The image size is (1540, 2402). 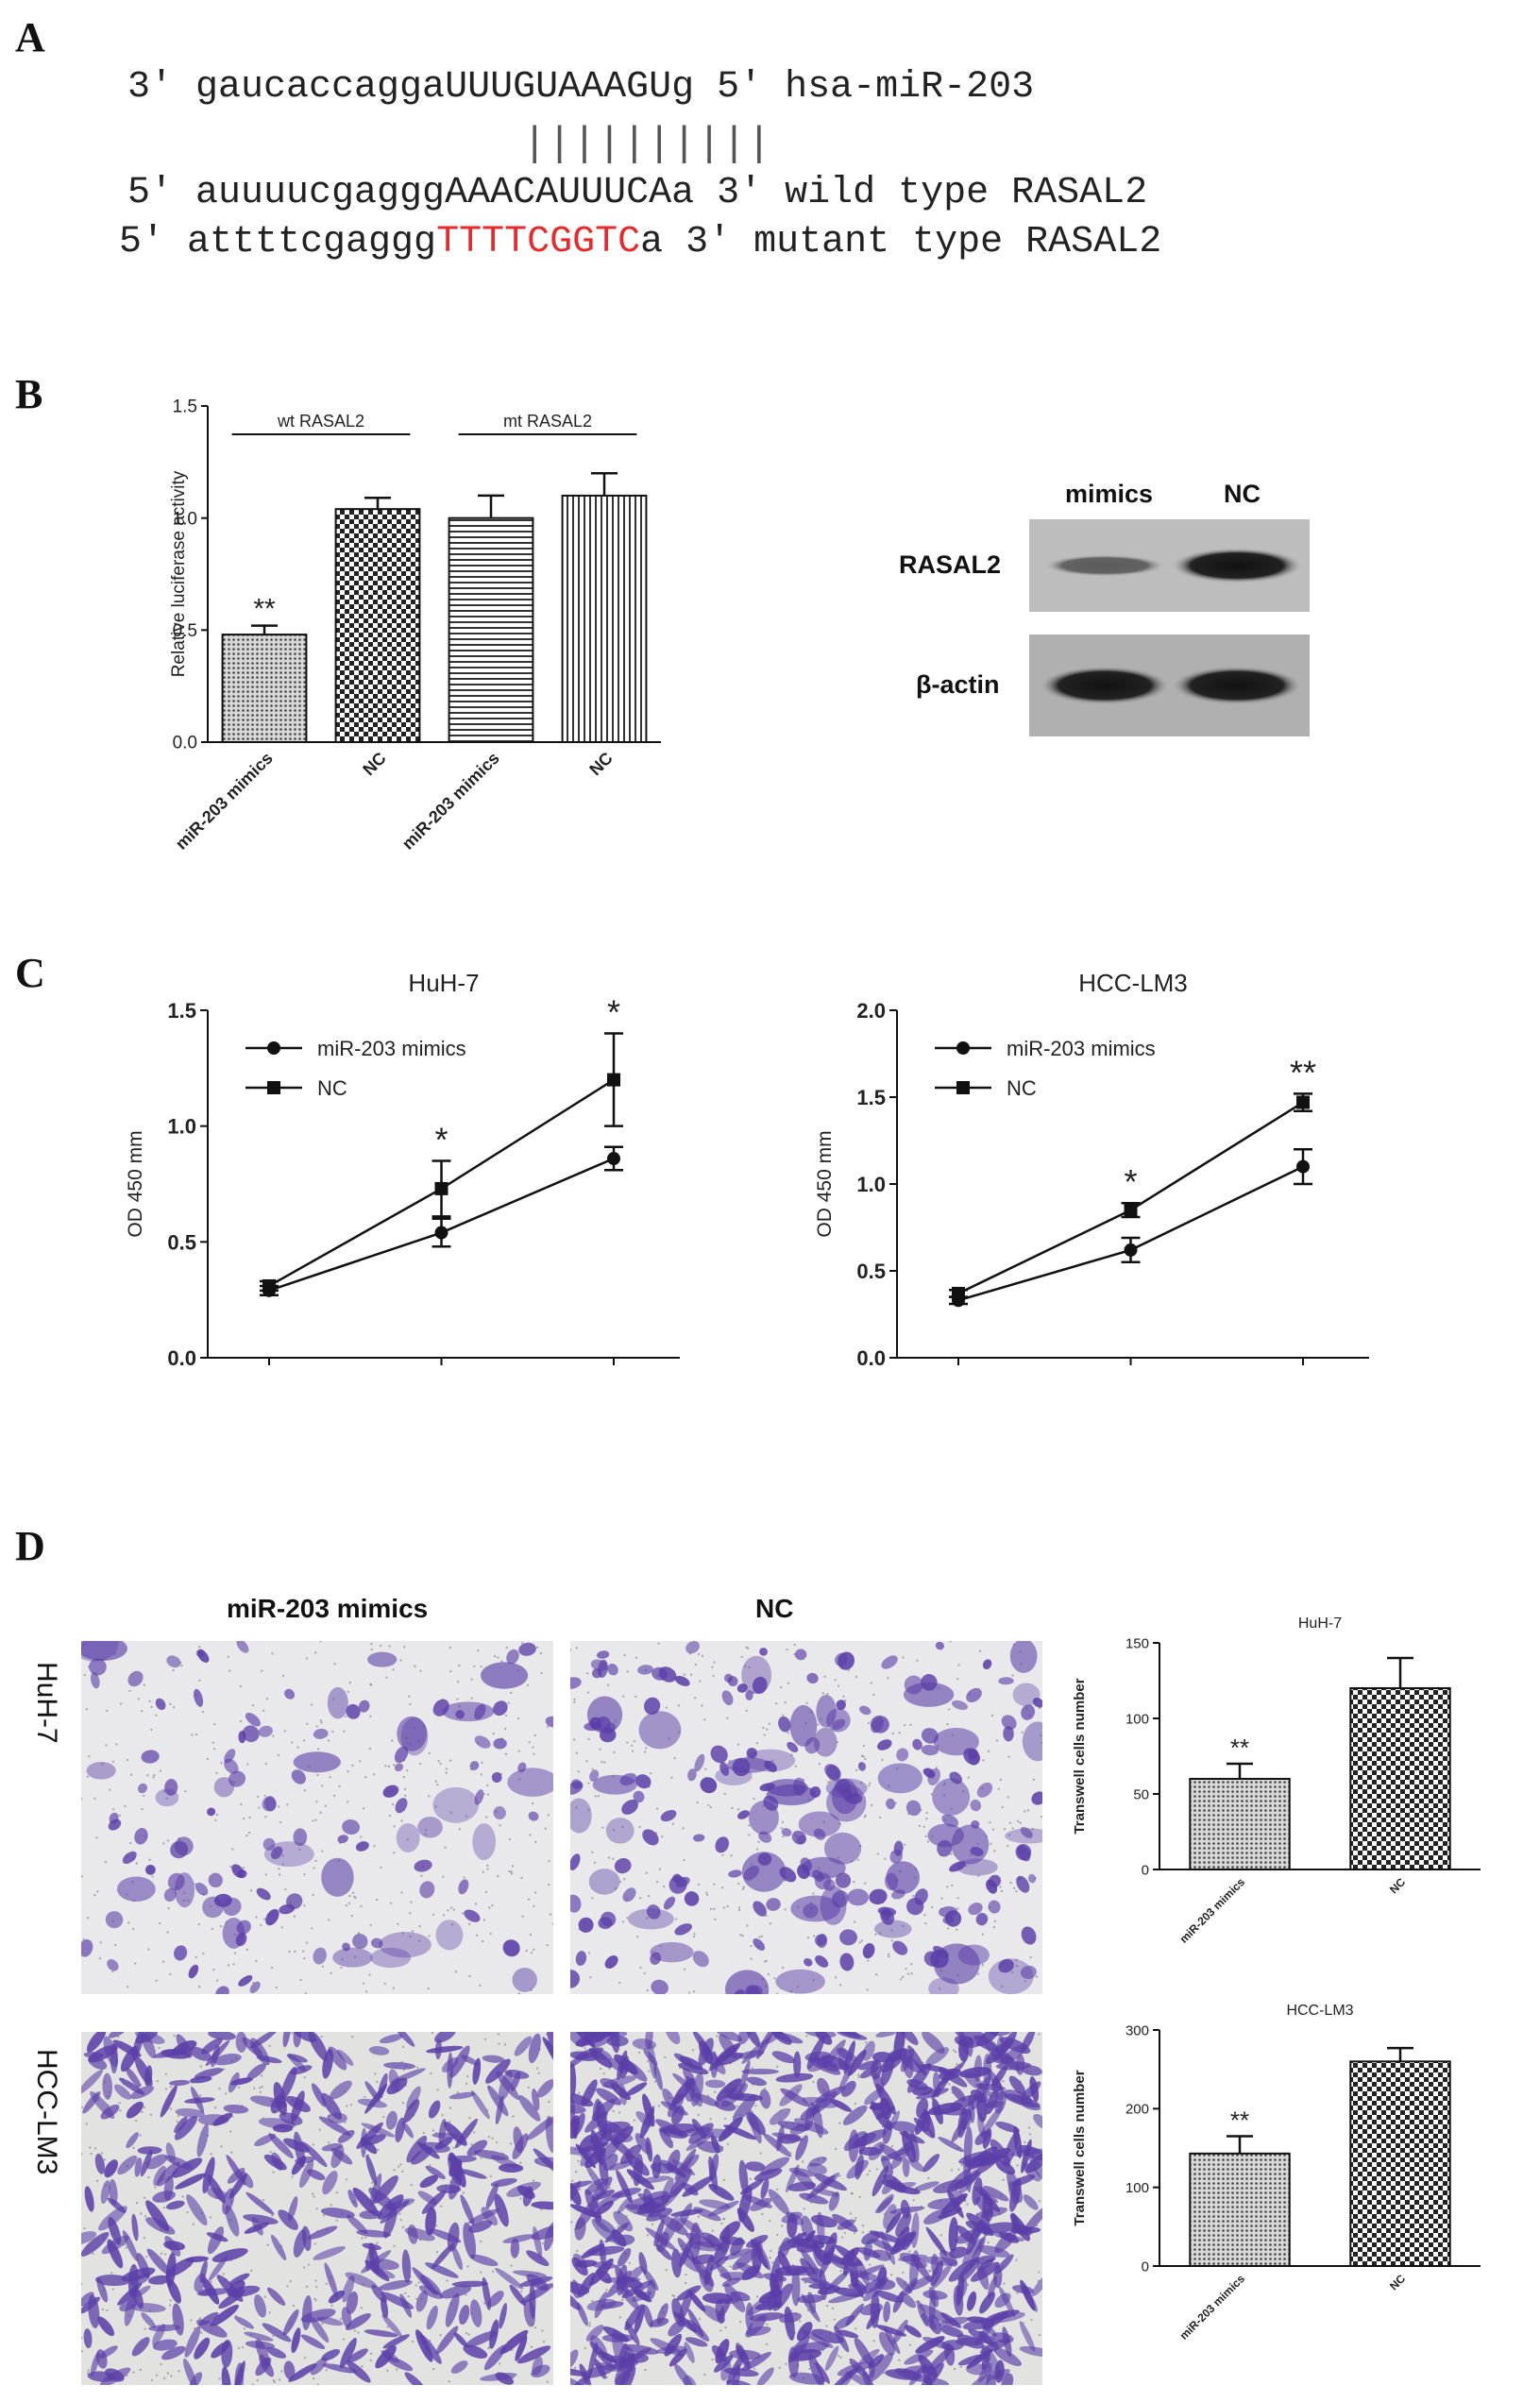 I want to click on micro-col-nc: NC, so click(x=774, y=1608).